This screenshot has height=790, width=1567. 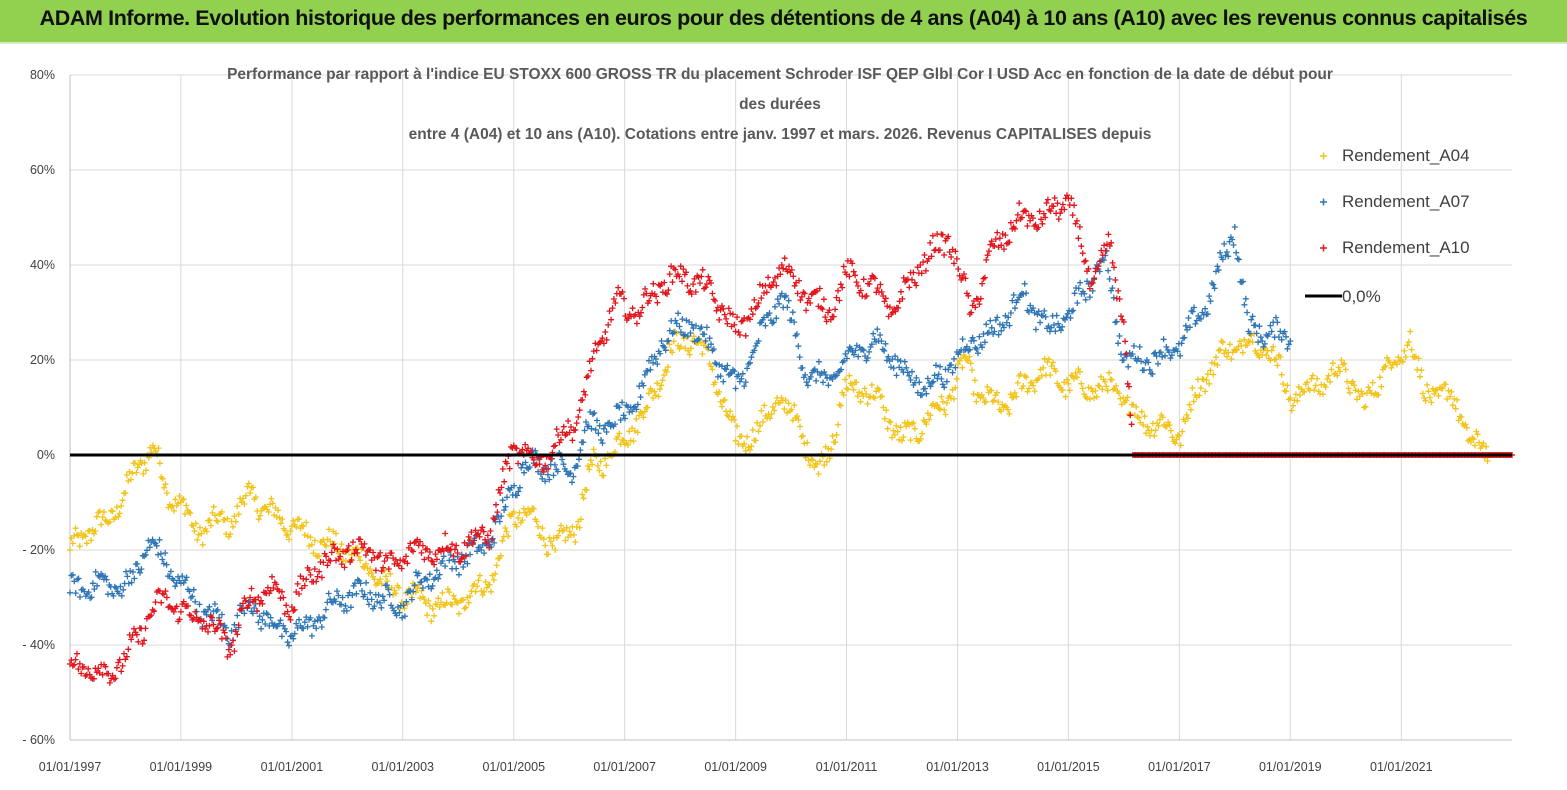 I want to click on legend-item-zero: 0,0%, so click(x=1343, y=296).